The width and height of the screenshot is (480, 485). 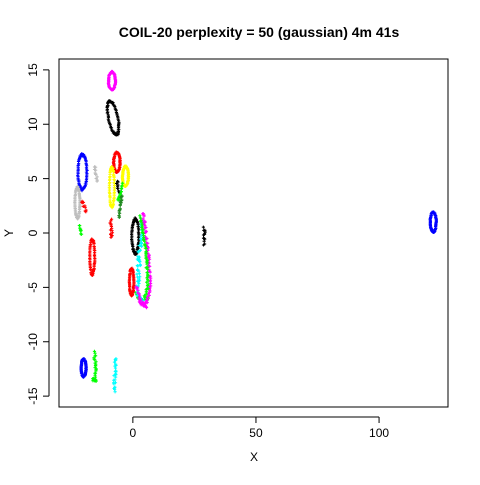 I want to click on y-tick-label: 15, so click(x=33, y=70).